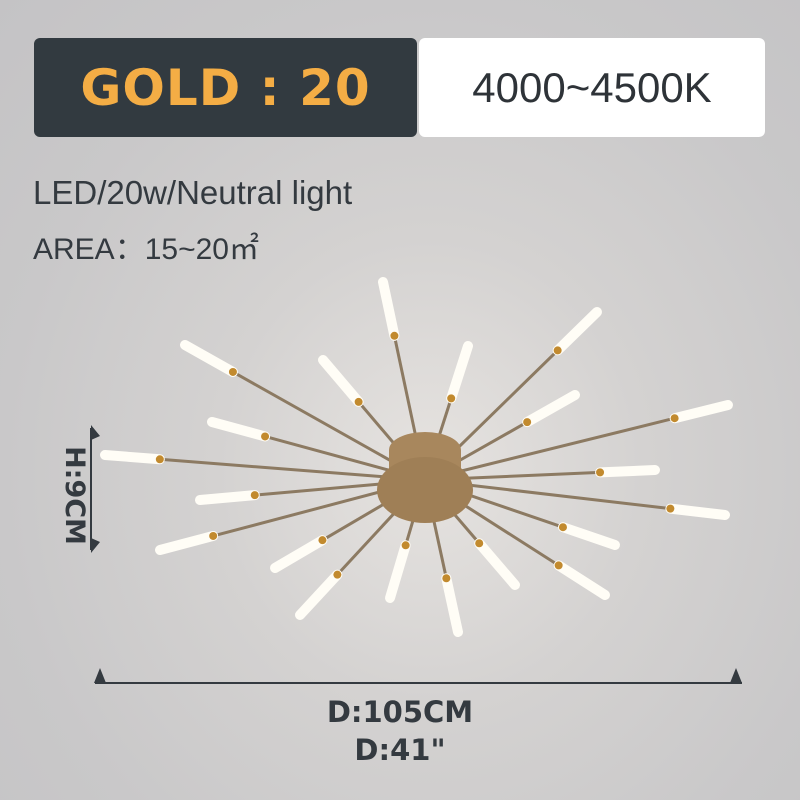  I want to click on diameter-inch-label: D:41", so click(400, 750).